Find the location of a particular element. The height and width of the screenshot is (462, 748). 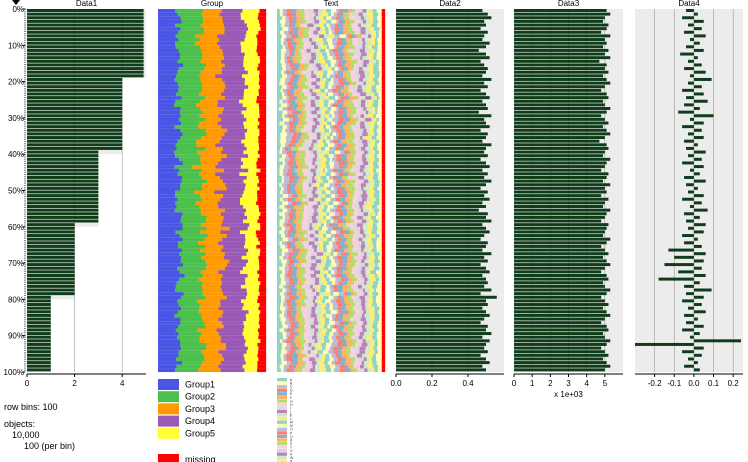

column-title: Data1 is located at coordinates (87, 4).